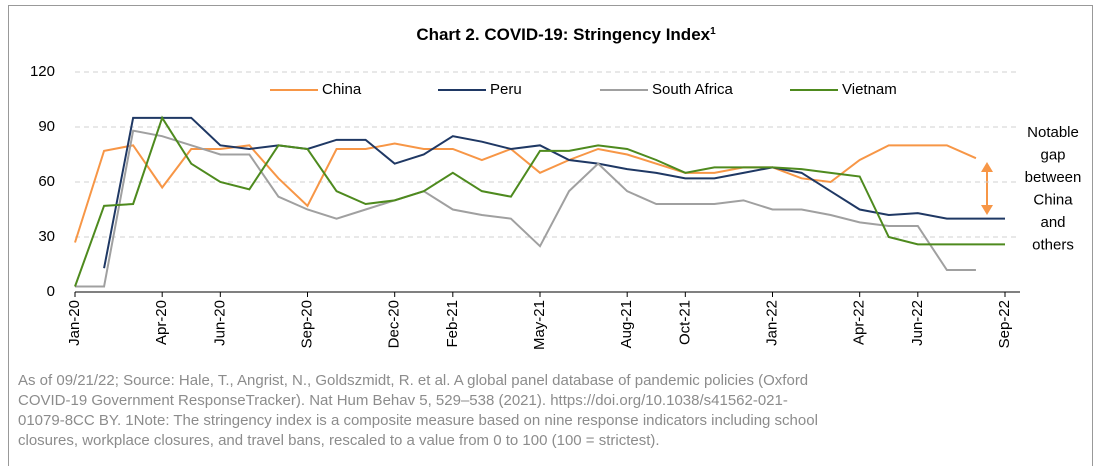 This screenshot has width=1101, height=466. I want to click on x-tick-label: May-21, so click(539, 325).